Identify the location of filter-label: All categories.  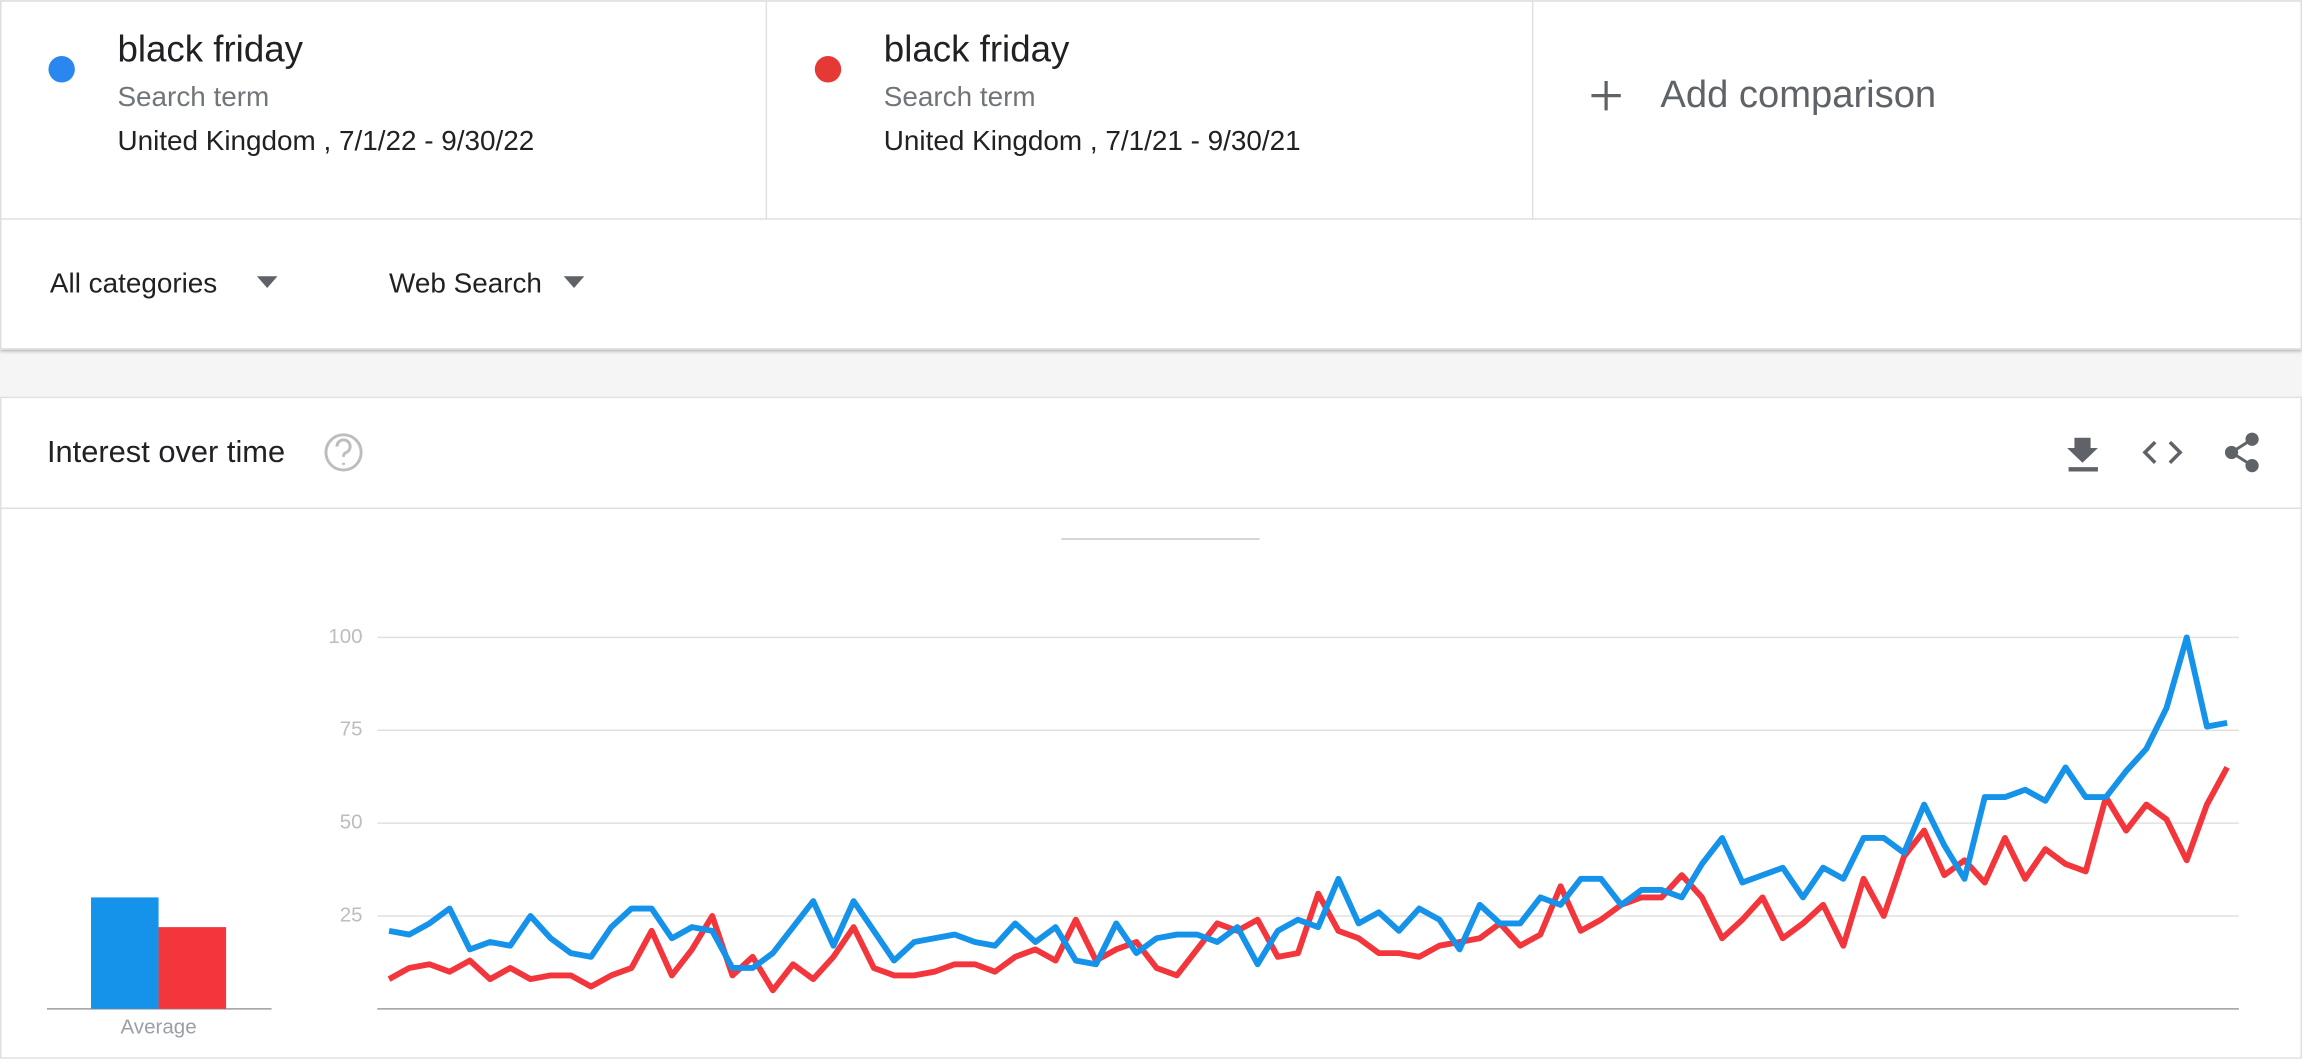
(133, 282).